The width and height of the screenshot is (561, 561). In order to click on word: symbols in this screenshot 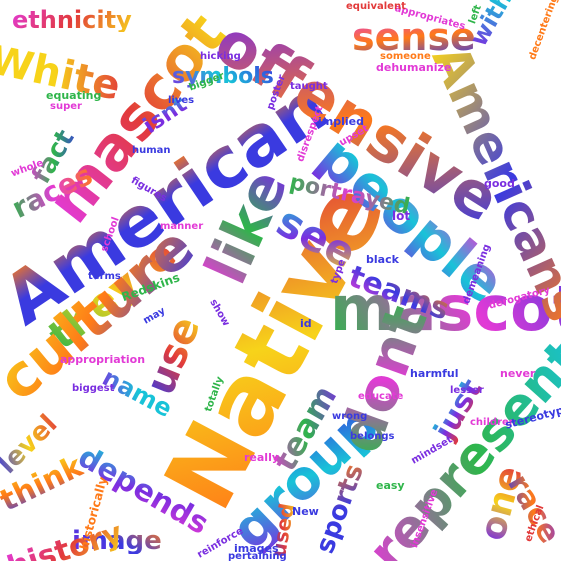, I will do `click(223, 76)`.